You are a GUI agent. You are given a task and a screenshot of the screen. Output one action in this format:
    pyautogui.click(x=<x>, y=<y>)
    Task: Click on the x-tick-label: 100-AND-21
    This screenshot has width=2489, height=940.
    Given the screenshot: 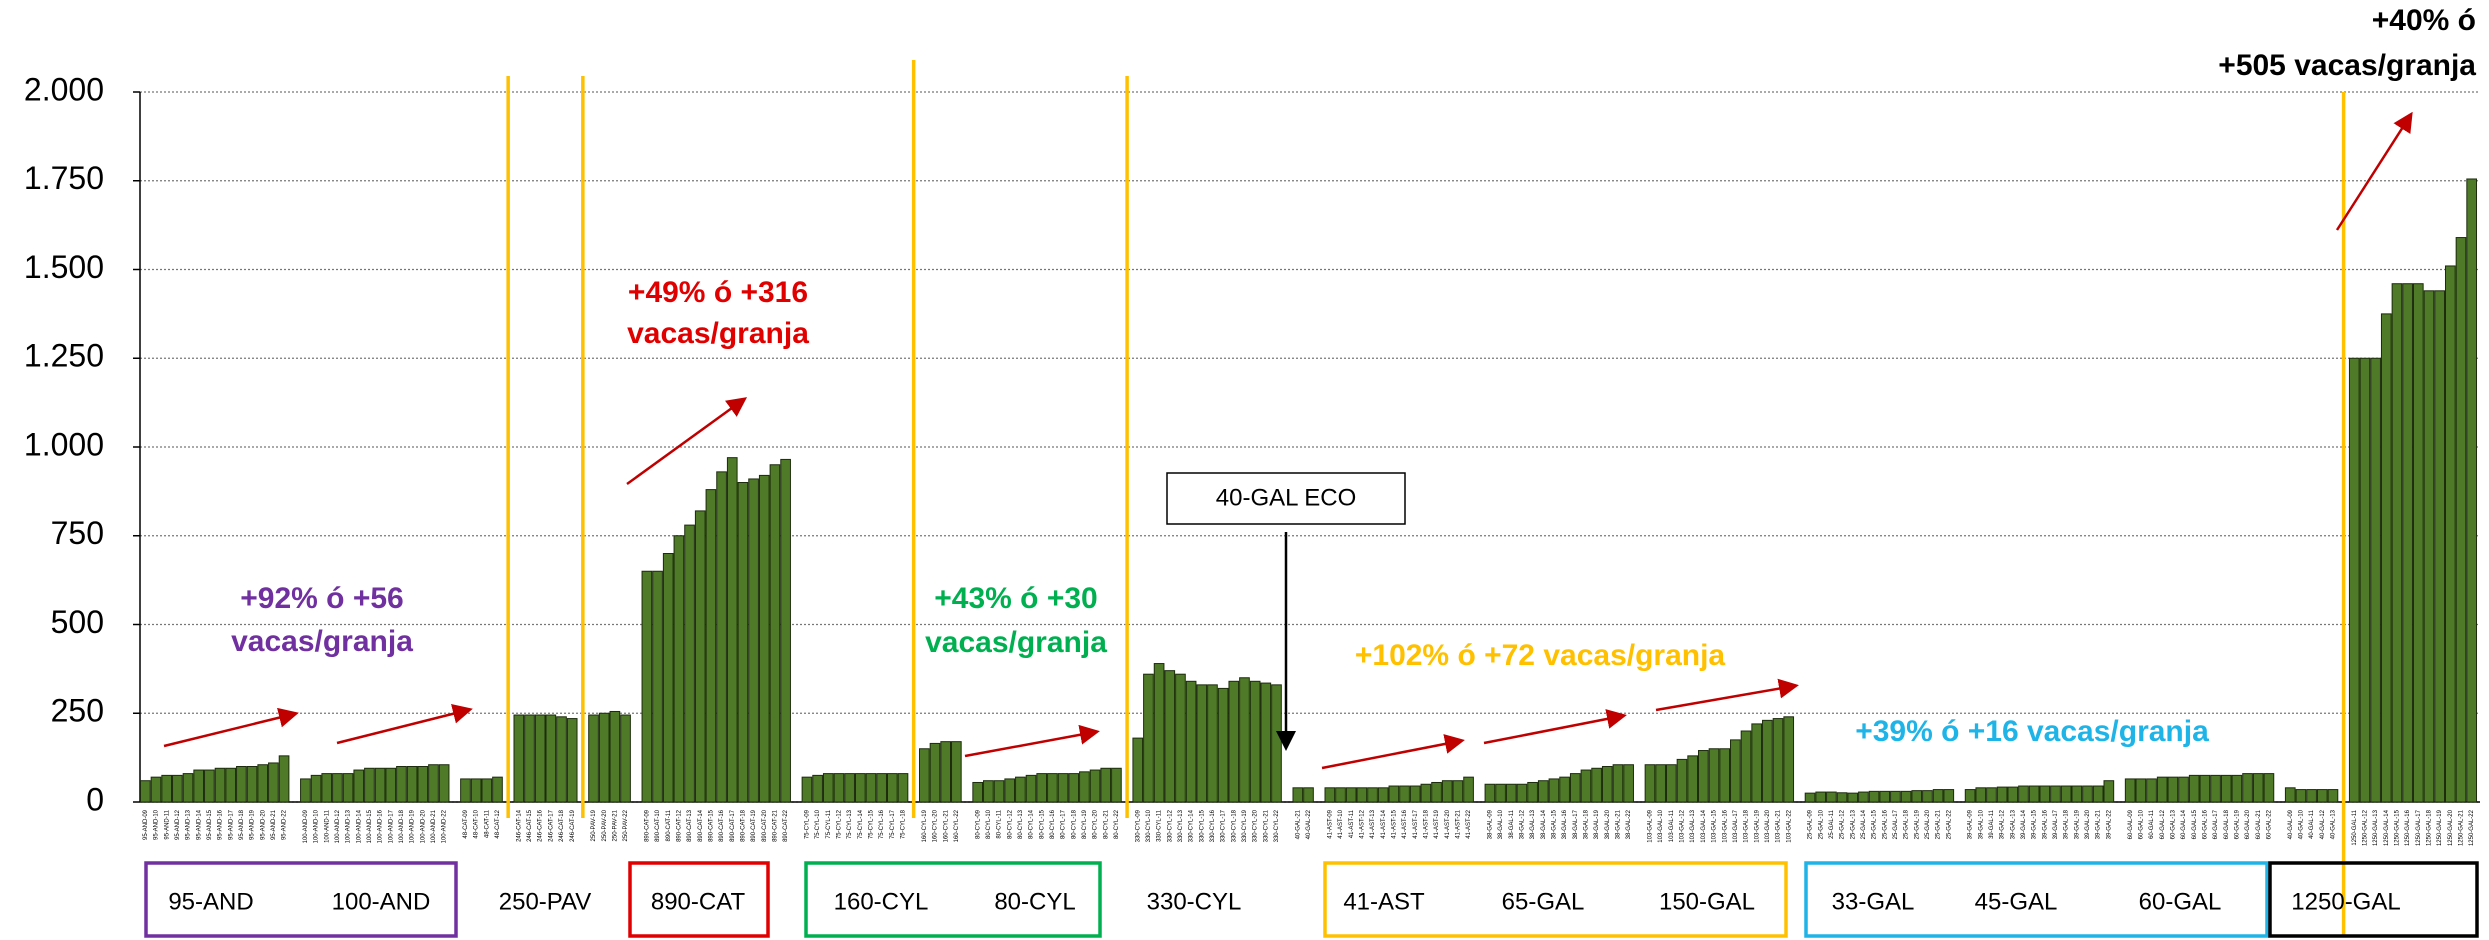 What is the action you would take?
    pyautogui.click(x=434, y=826)
    